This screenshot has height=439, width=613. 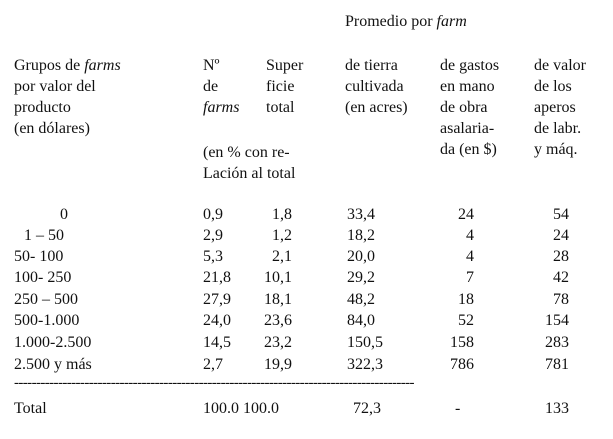 What do you see at coordinates (249, 163) in the screenshot?
I see `percent-note: (en % con re- Lación al total` at bounding box center [249, 163].